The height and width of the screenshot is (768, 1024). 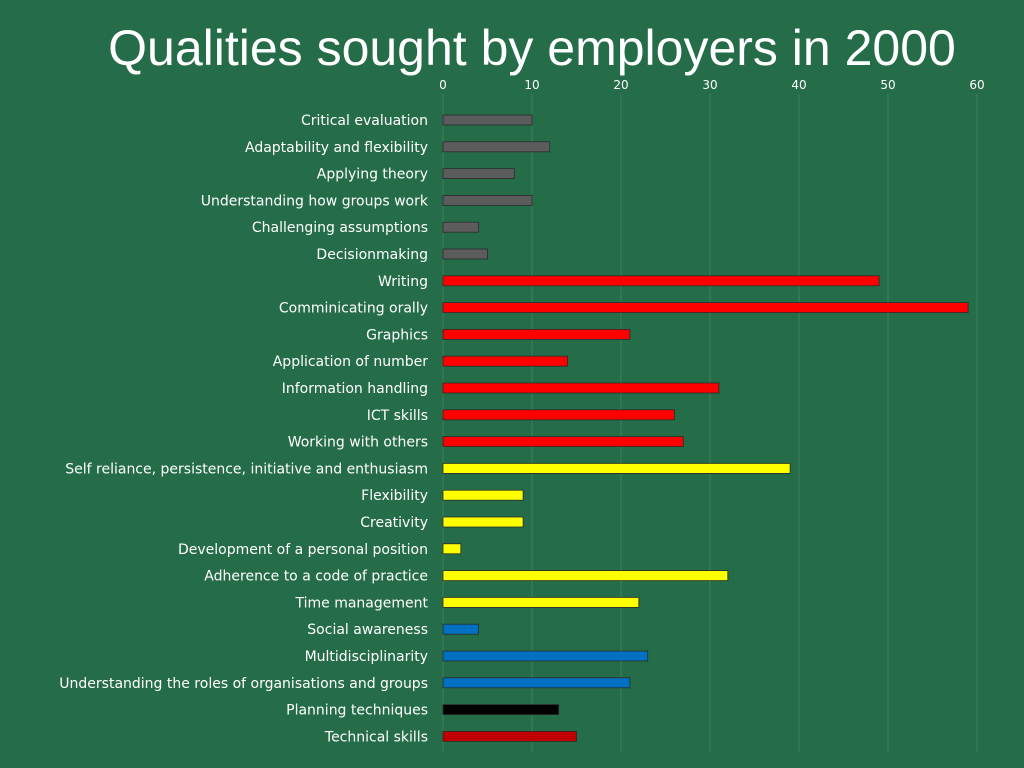 What do you see at coordinates (403, 282) in the screenshot?
I see `category-label: Writing` at bounding box center [403, 282].